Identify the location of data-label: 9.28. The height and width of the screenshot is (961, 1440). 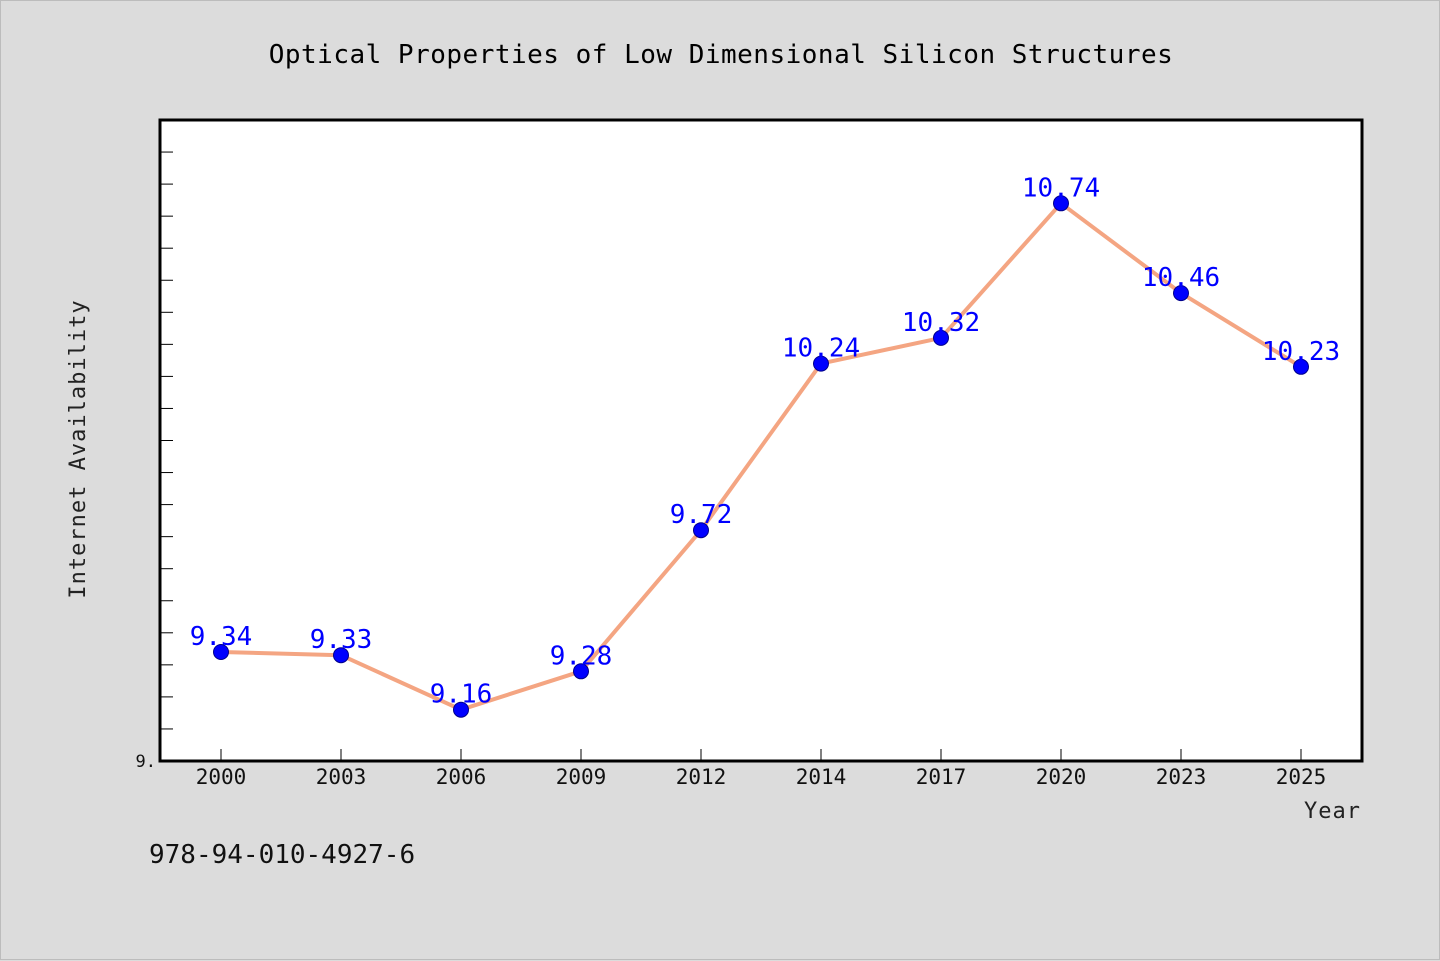
(581, 656).